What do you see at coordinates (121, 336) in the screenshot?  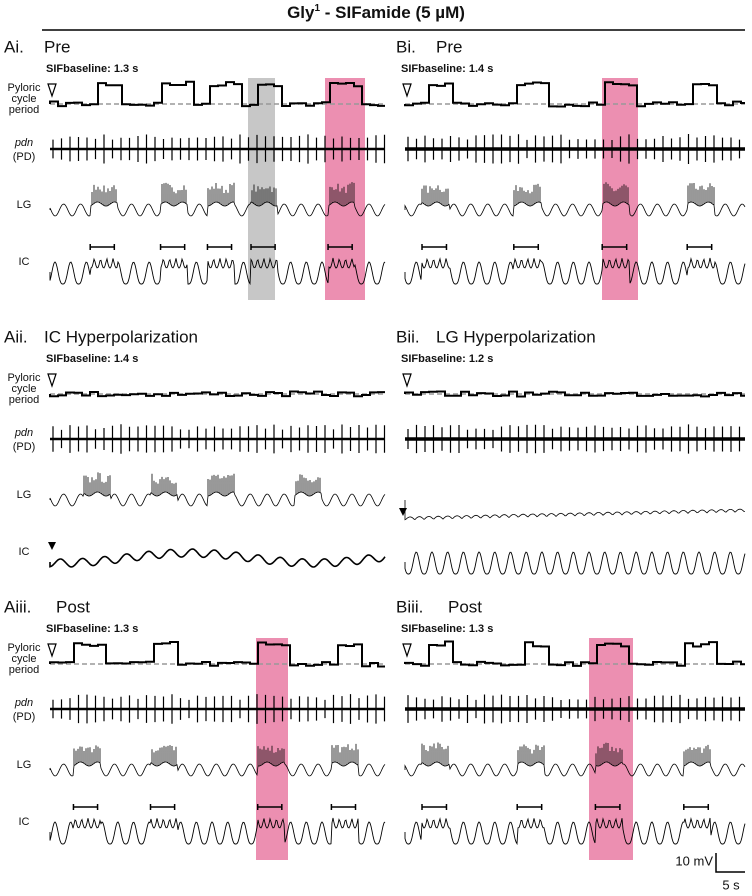 I see `panel-title: IC Hyperpolarization` at bounding box center [121, 336].